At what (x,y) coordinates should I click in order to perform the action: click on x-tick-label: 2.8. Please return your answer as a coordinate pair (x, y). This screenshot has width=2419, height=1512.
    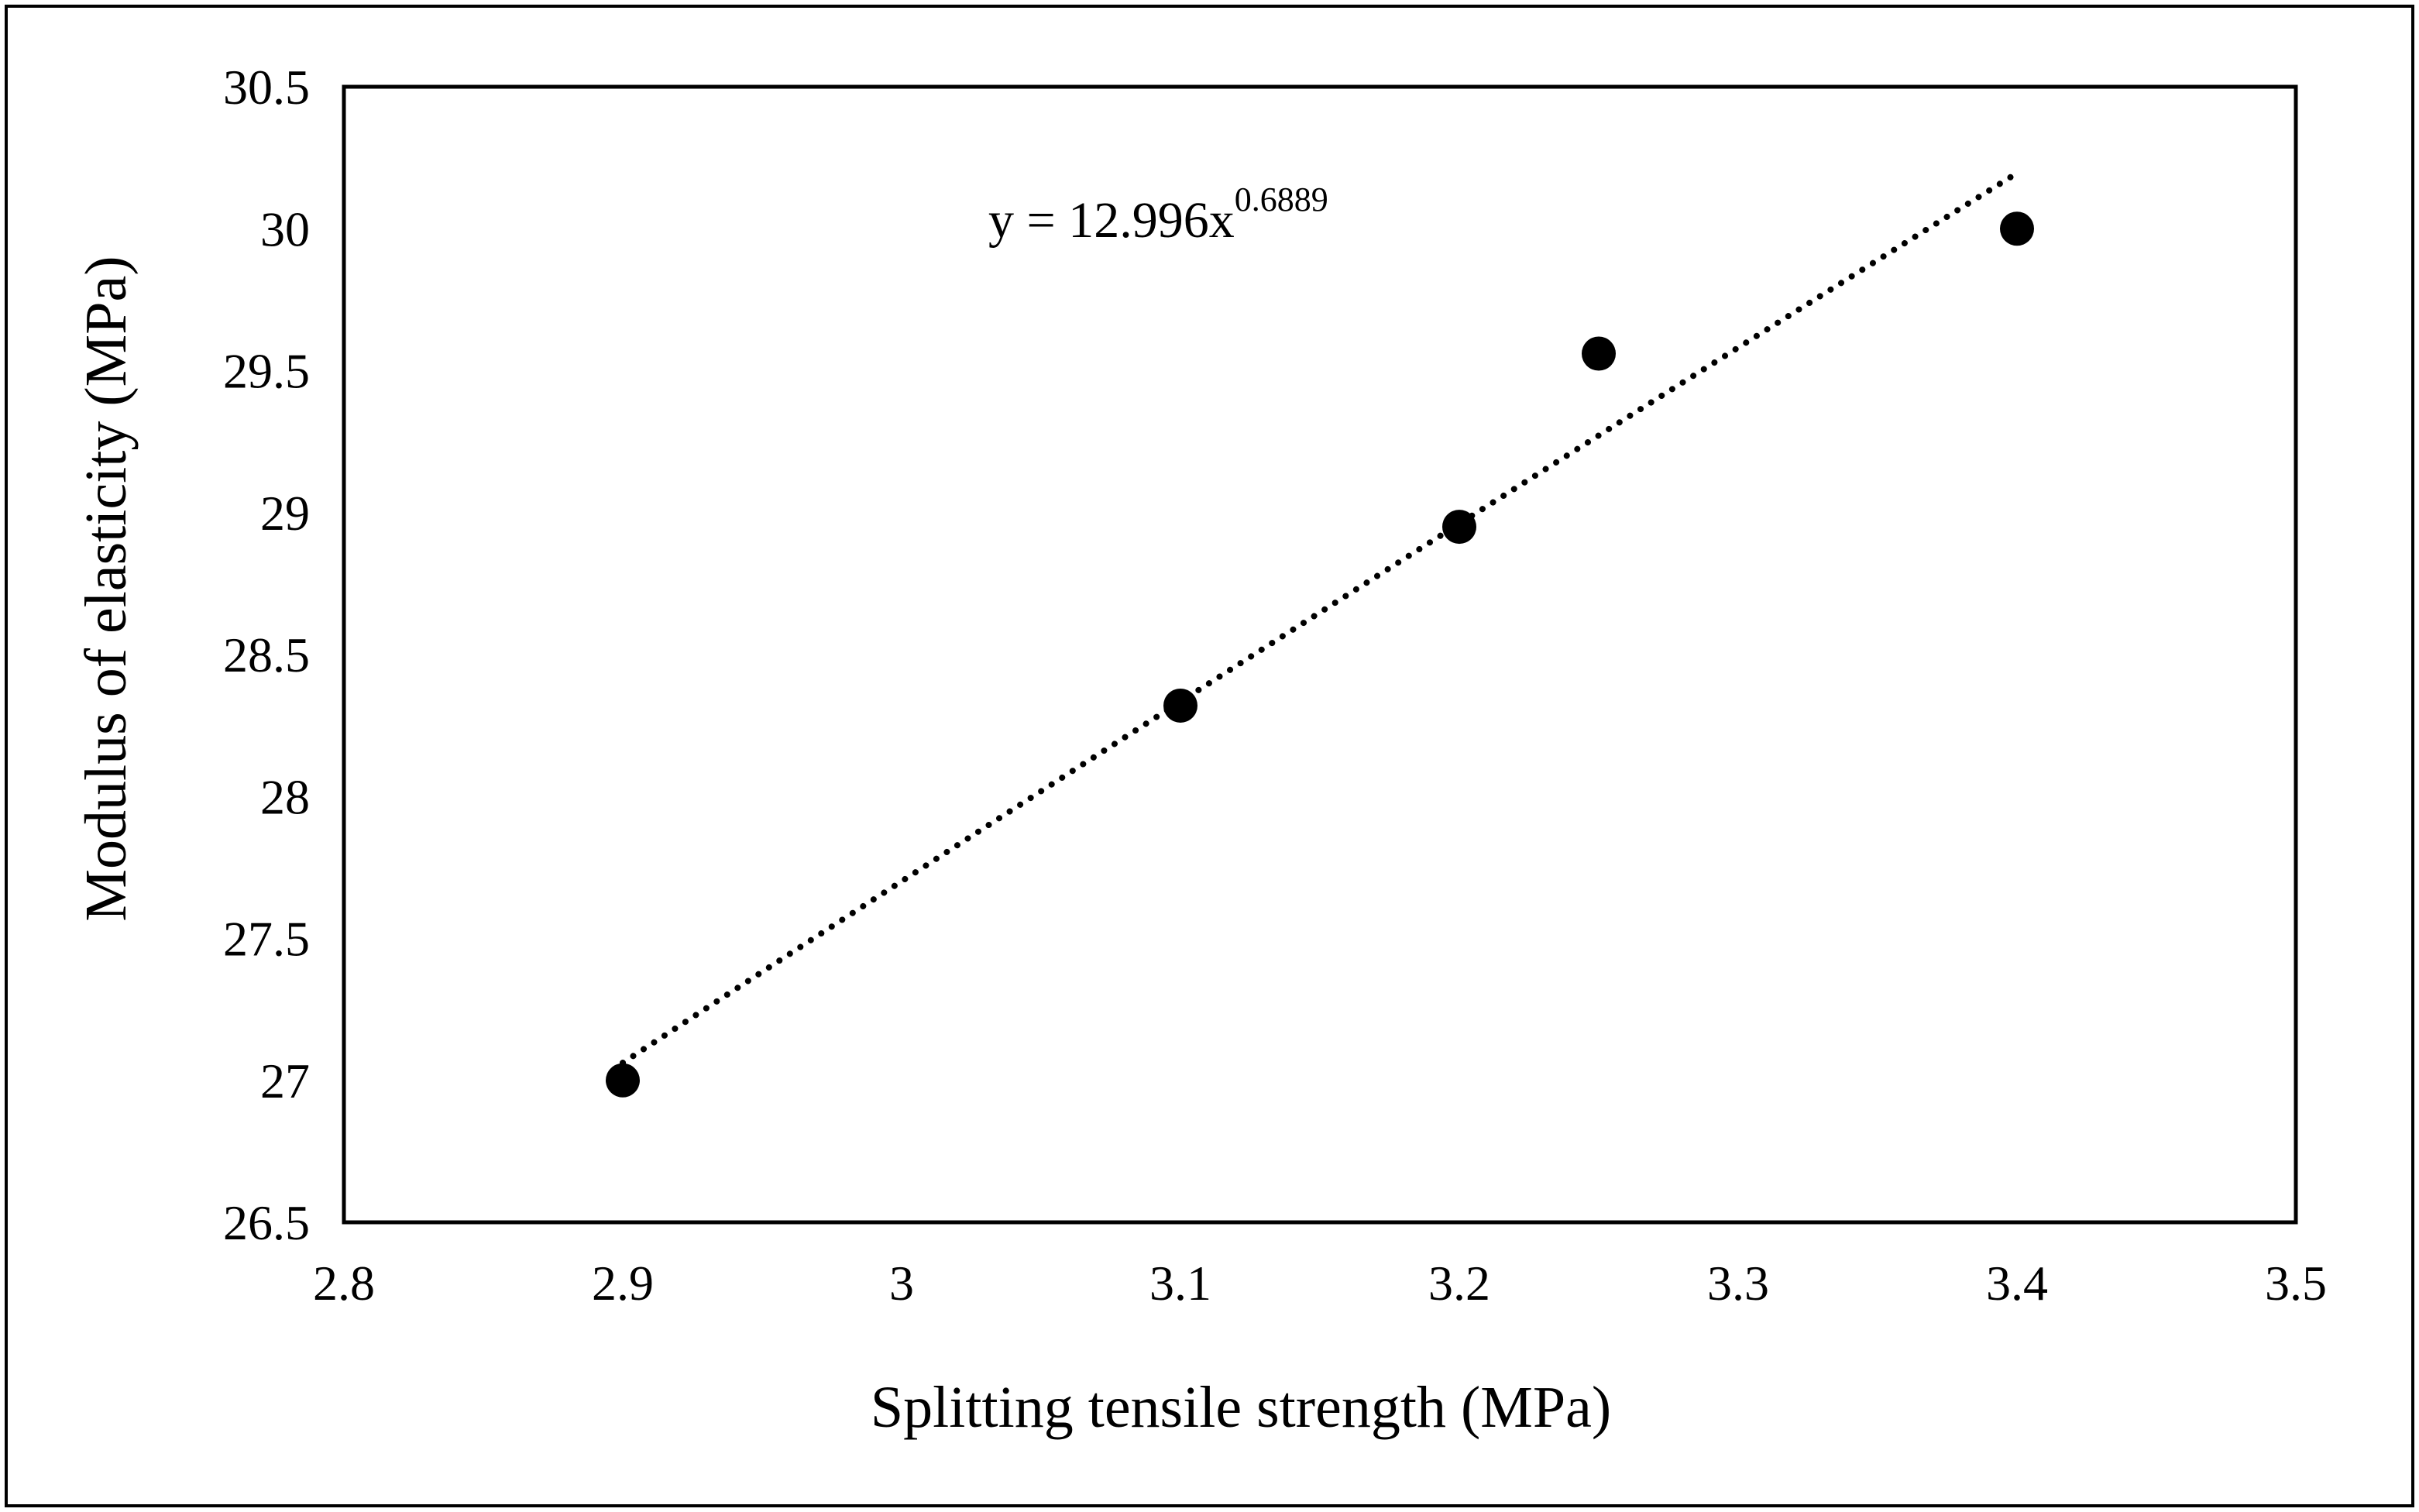
    Looking at the image, I should click on (344, 1283).